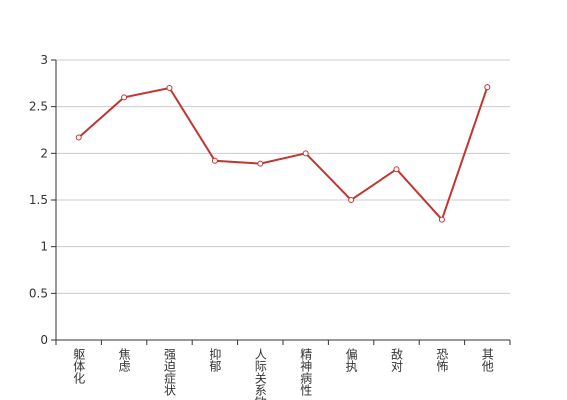  I want to click on x-tick-label: 抑郁, so click(215, 360).